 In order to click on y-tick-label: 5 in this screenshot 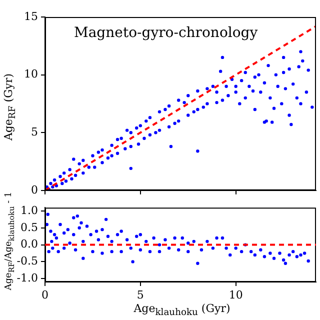, I will do `click(34, 131)`.